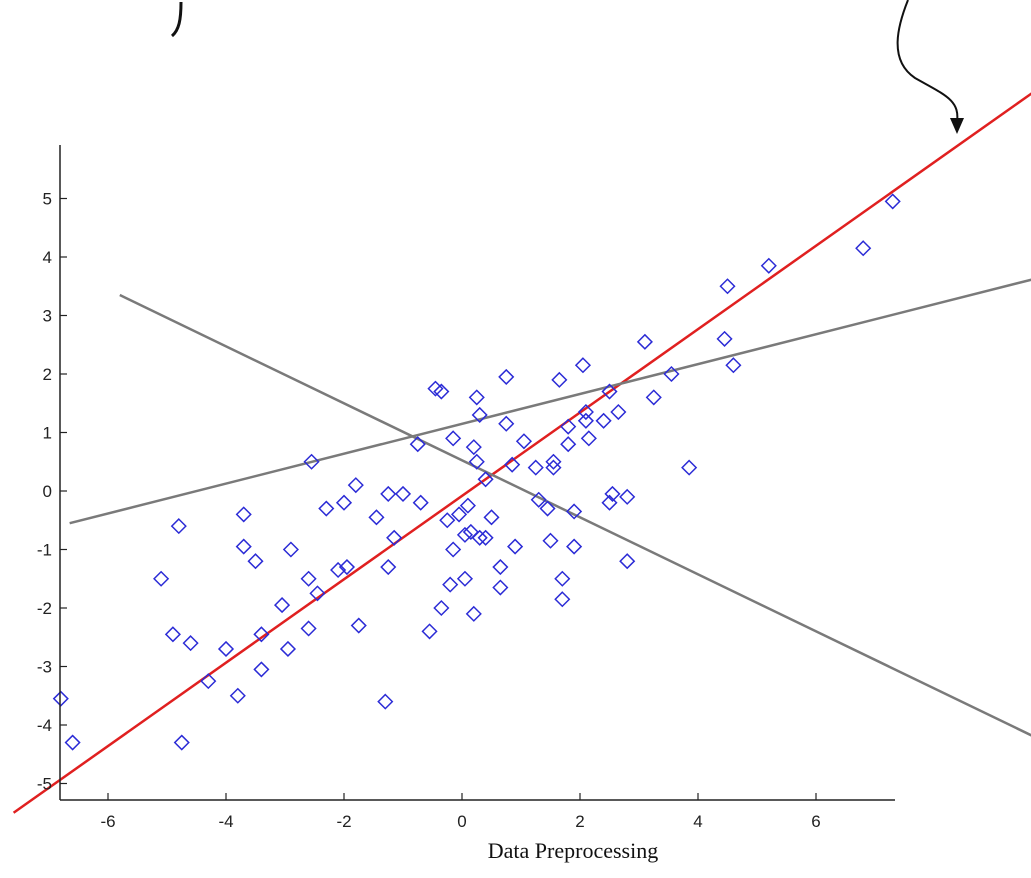 The height and width of the screenshot is (878, 1031). What do you see at coordinates (343, 821) in the screenshot?
I see `x-tick-label: -2` at bounding box center [343, 821].